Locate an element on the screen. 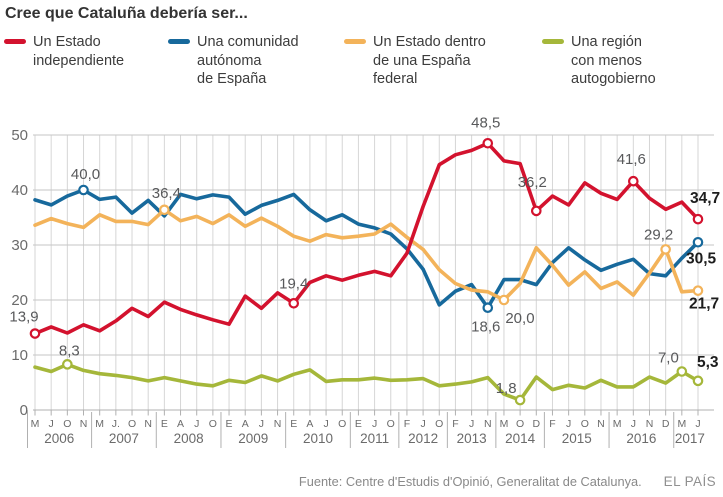 The height and width of the screenshot is (497, 723). legend-item-comunidad-autonoma: Una comunidad autónoma de España is located at coordinates (233, 61).